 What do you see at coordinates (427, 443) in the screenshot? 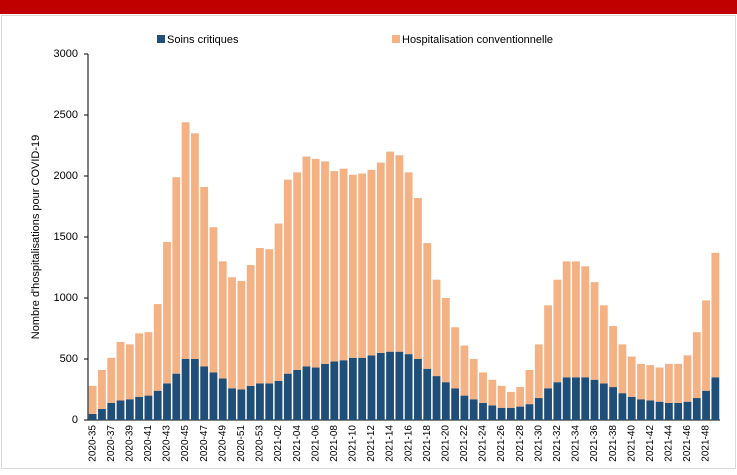
I see `x-tick-label: 2021-18` at bounding box center [427, 443].